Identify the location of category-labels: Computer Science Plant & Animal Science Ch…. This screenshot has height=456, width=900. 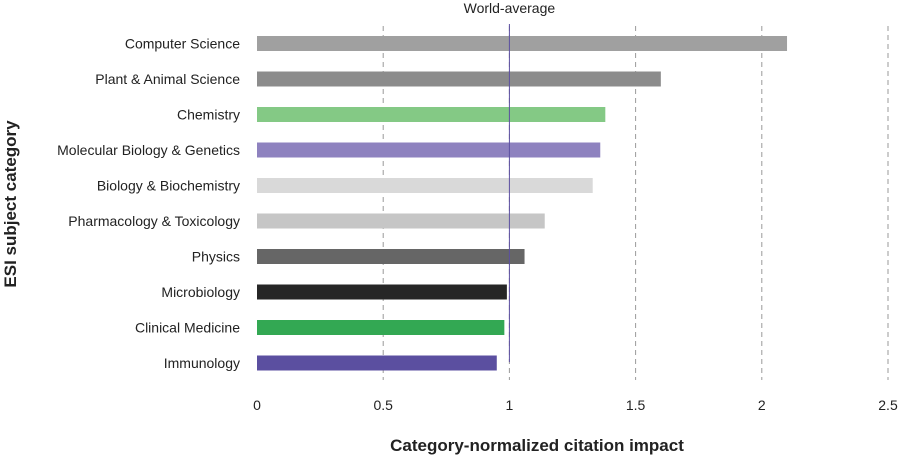
(148, 204).